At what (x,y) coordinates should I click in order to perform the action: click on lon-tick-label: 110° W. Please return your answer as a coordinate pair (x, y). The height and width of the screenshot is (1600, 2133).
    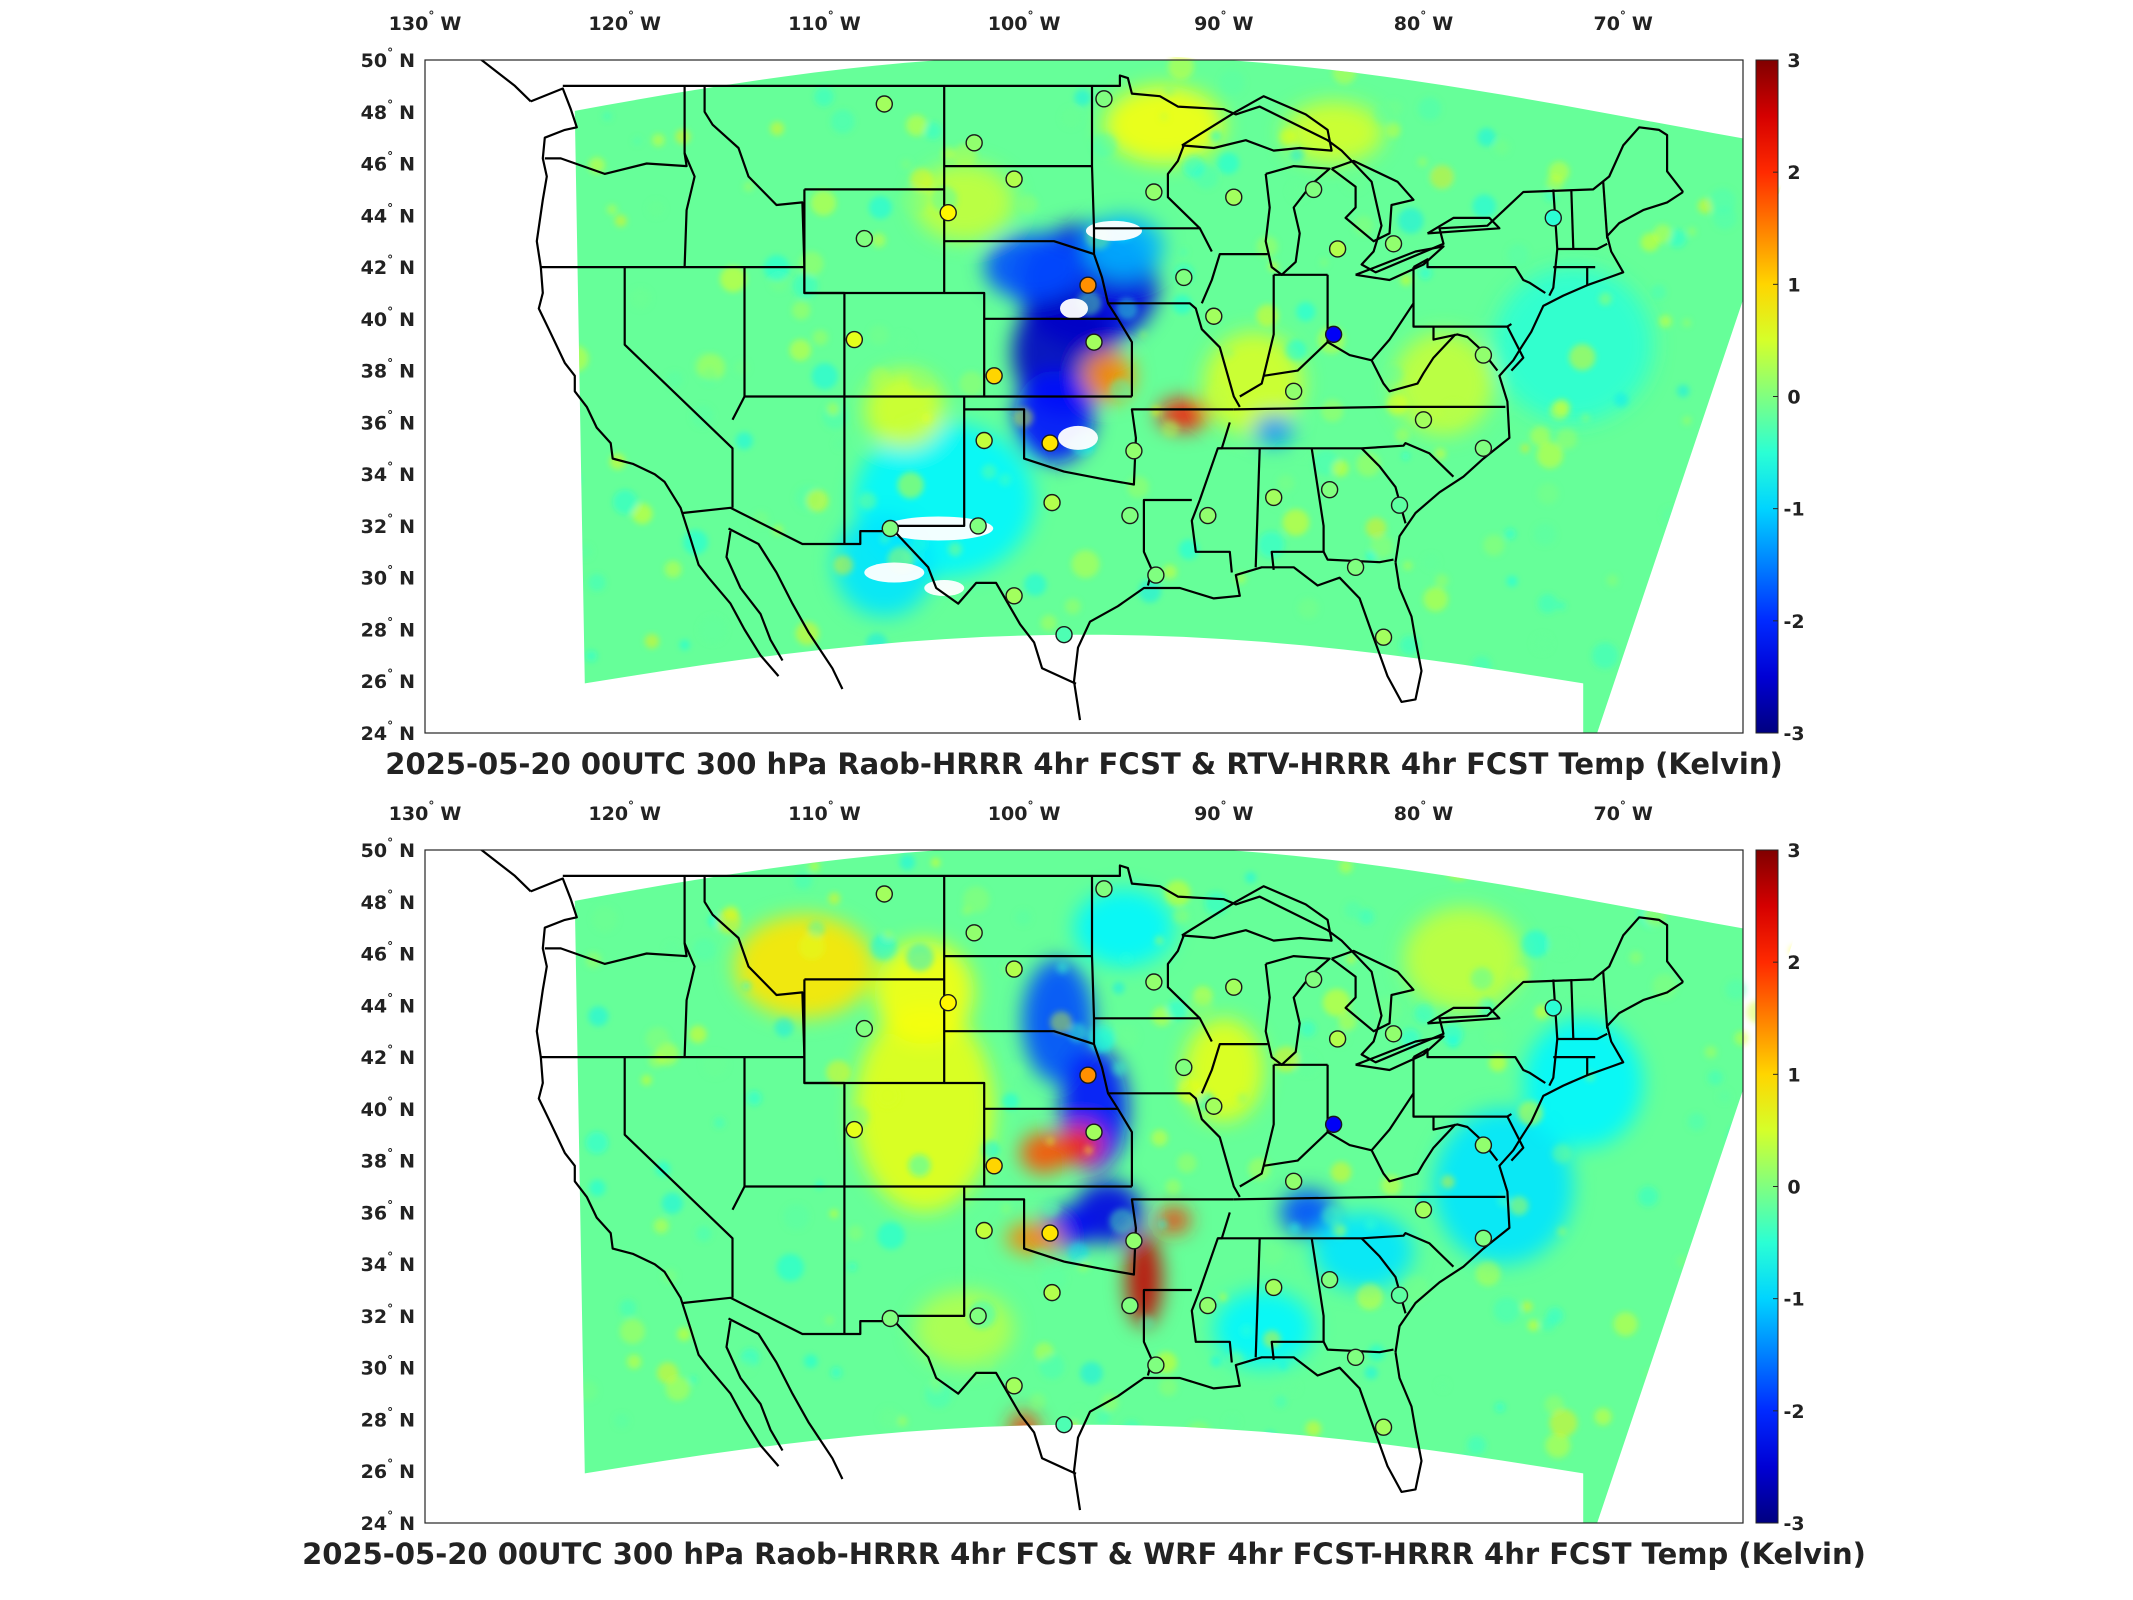
    Looking at the image, I should click on (824, 22).